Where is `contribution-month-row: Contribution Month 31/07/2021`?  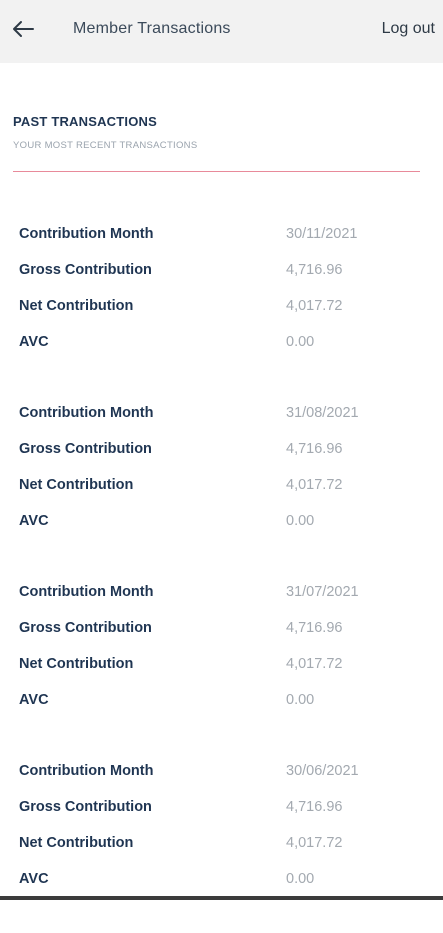
contribution-month-row: Contribution Month 31/07/2021 is located at coordinates (221, 593).